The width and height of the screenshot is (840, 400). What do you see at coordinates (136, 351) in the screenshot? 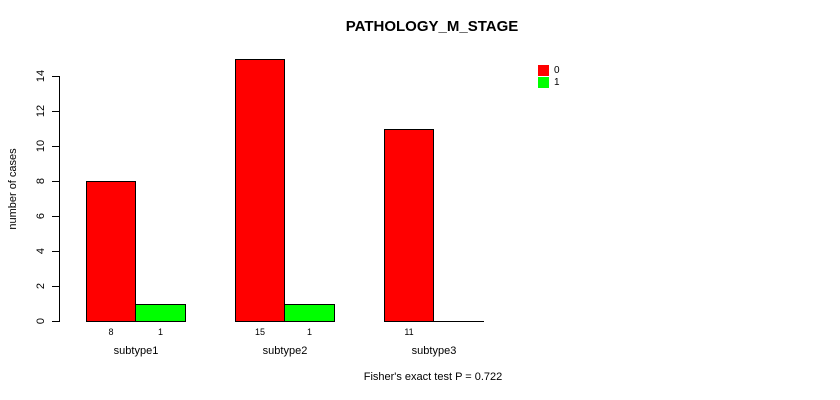
I see `x-axis-category-label-subtype1: subtype1` at bounding box center [136, 351].